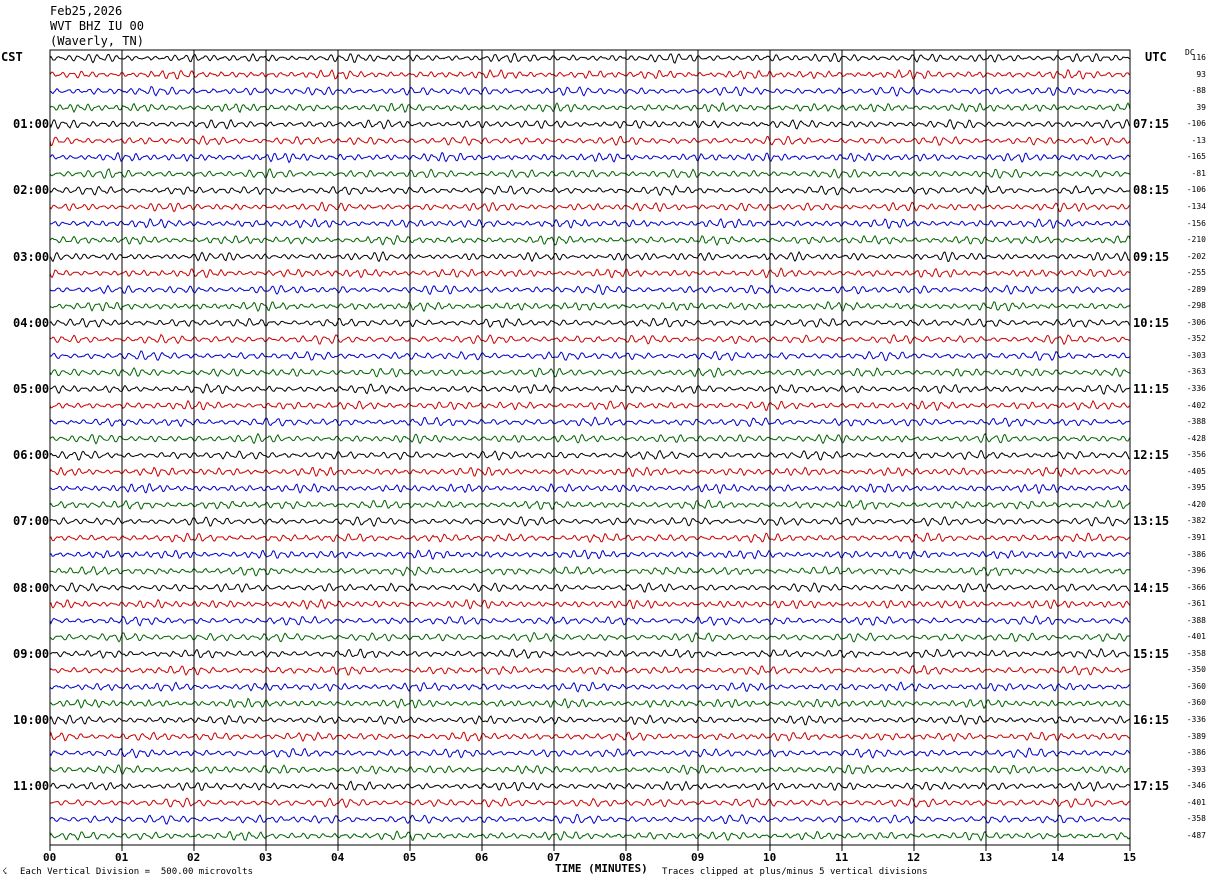  Describe the element at coordinates (1198, 140) in the screenshot. I see `dc-offset-label: -13` at that location.